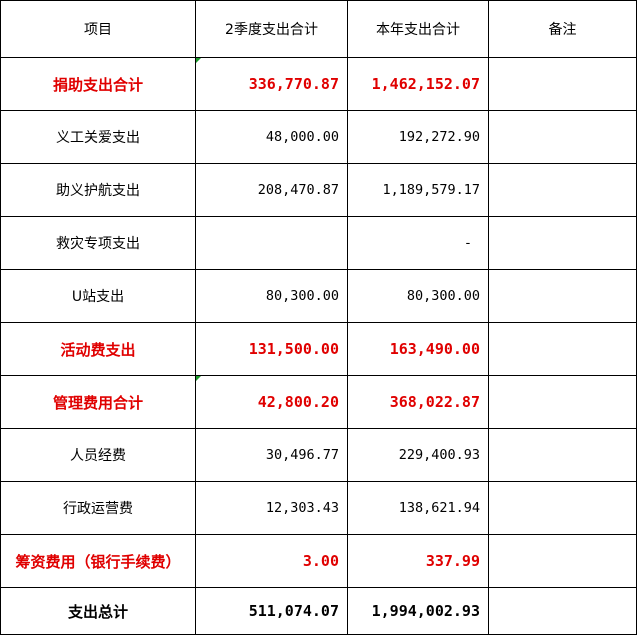  What do you see at coordinates (418, 243) in the screenshot?
I see `year-cell: -` at bounding box center [418, 243].